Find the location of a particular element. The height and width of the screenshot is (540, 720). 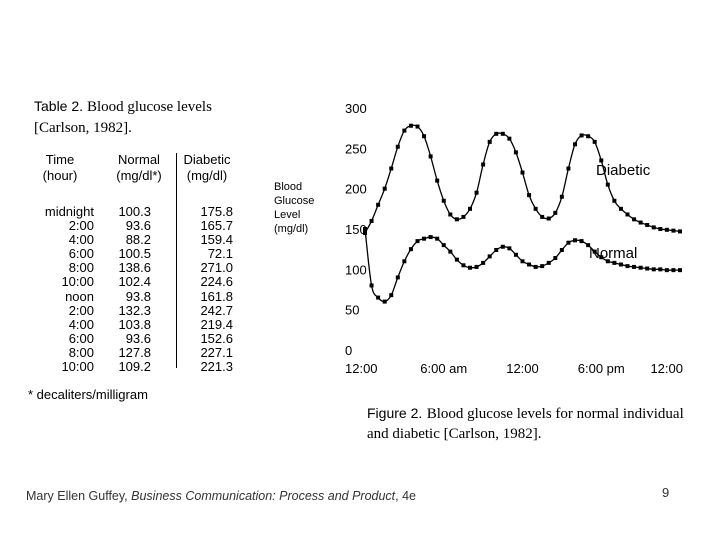

y-axis-label-line: Level is located at coordinates (287, 215).